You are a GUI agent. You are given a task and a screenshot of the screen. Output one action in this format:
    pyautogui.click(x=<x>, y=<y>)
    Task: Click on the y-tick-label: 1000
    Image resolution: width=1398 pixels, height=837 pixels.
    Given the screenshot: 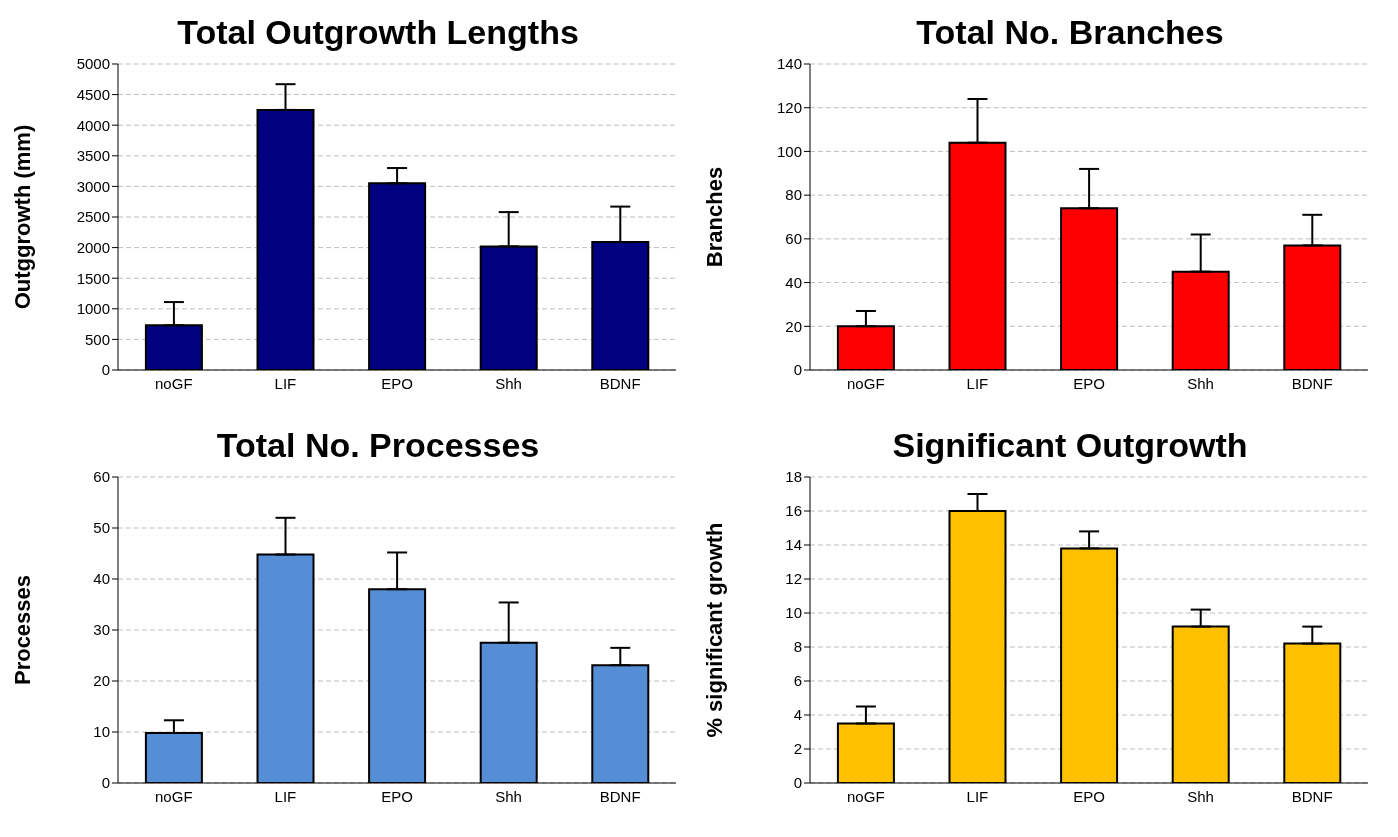 What is the action you would take?
    pyautogui.click(x=93, y=309)
    